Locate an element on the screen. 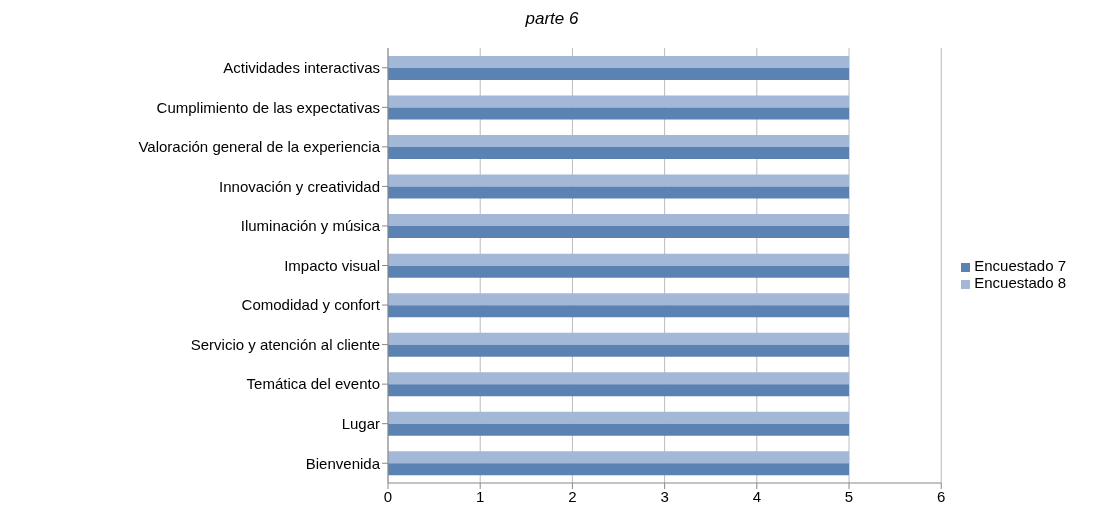  x-tick-label: 6 is located at coordinates (941, 496).